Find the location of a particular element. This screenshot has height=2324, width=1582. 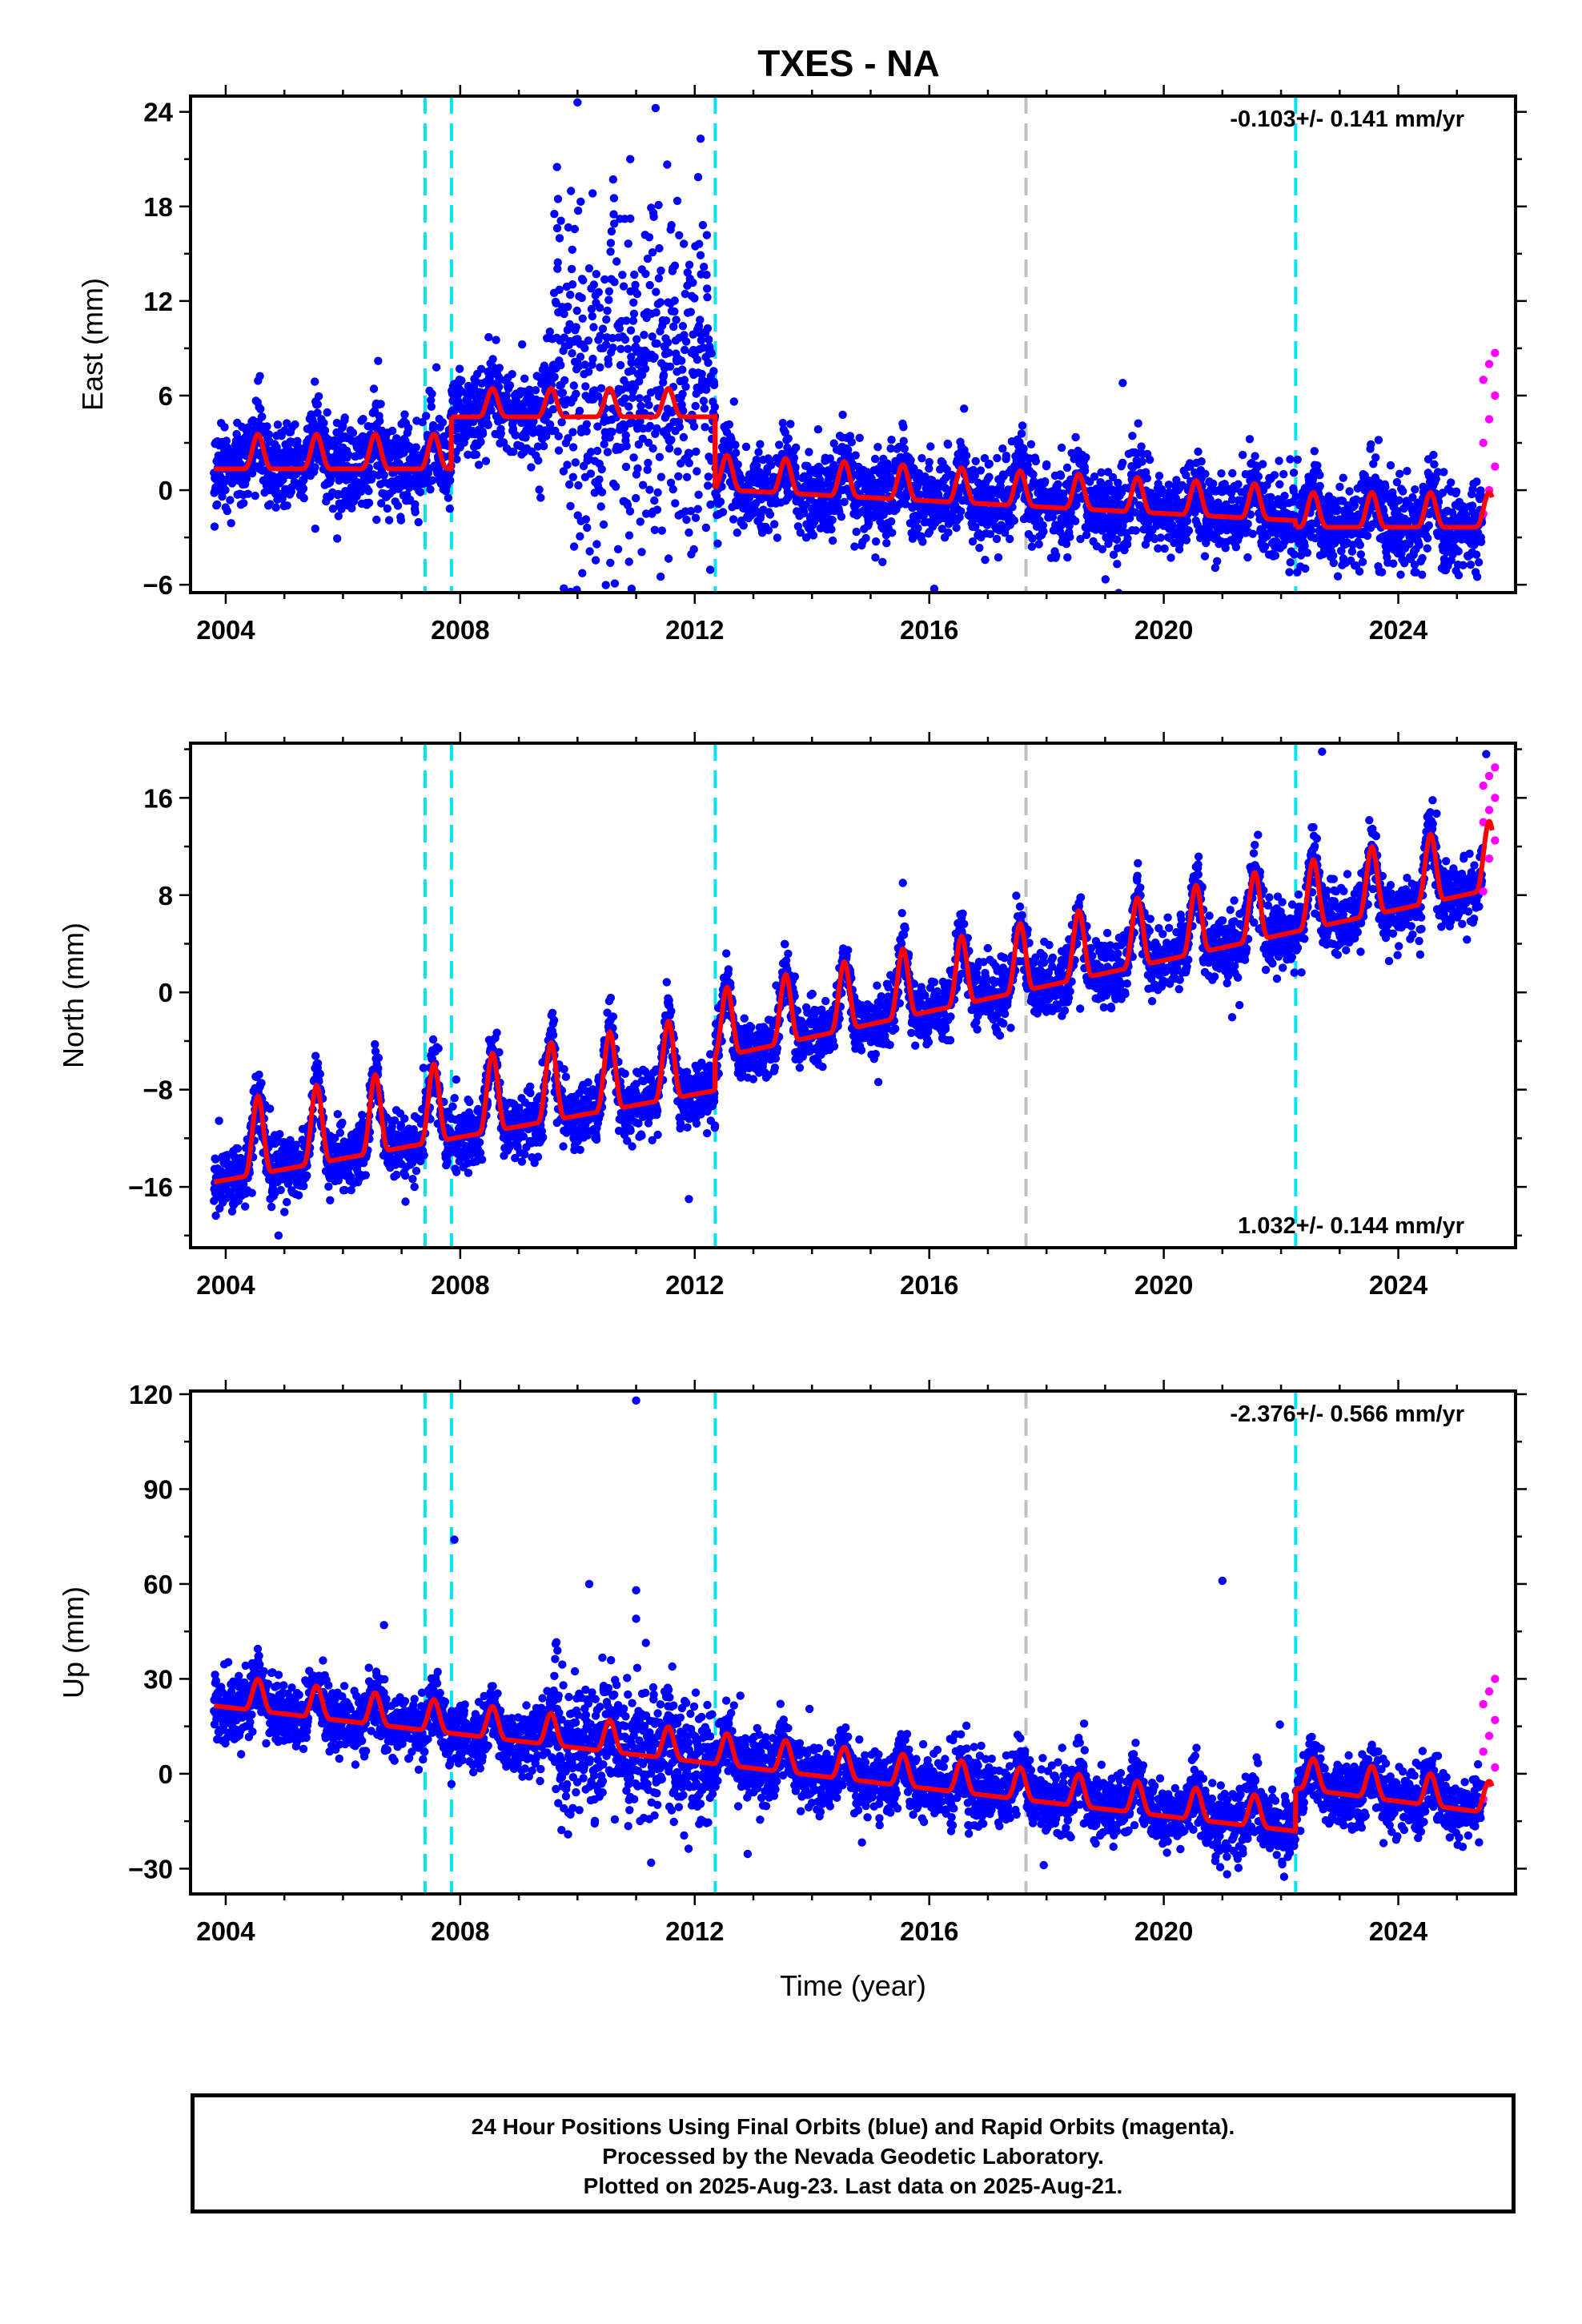

y-tick-label: 0 is located at coordinates (166, 491).